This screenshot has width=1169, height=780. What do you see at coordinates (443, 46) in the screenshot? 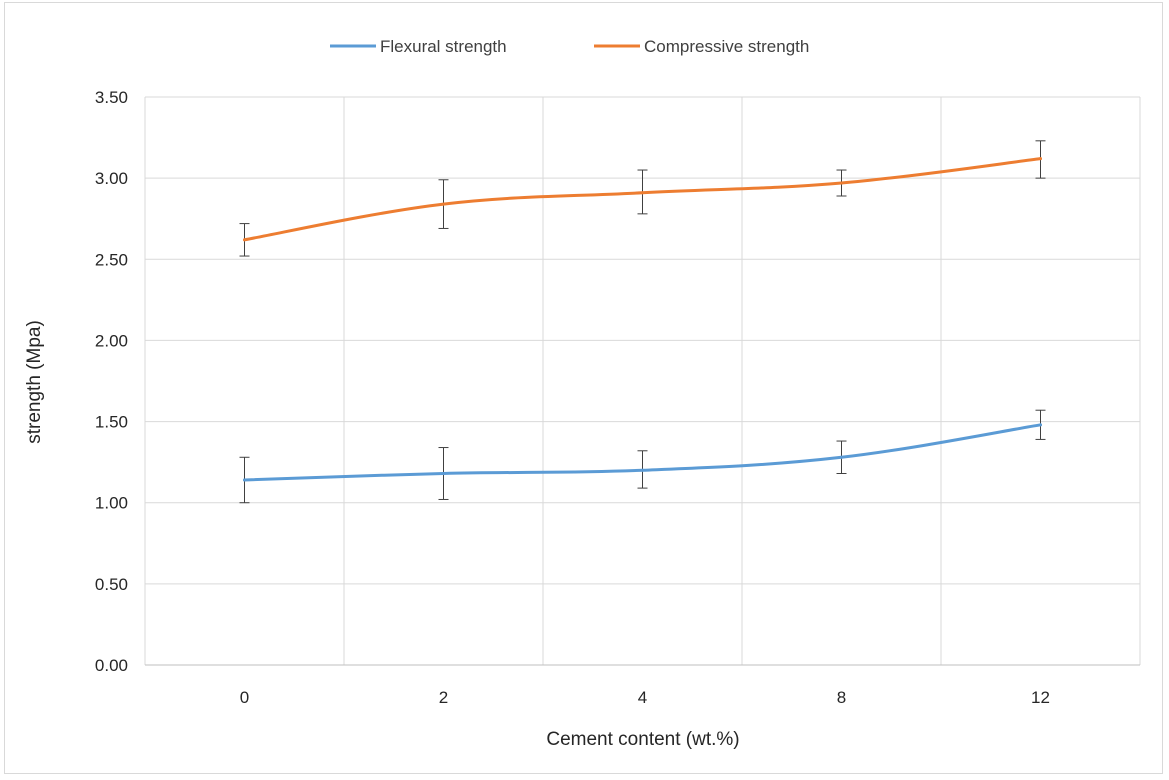
I see `legend-label: Flexural strength` at bounding box center [443, 46].